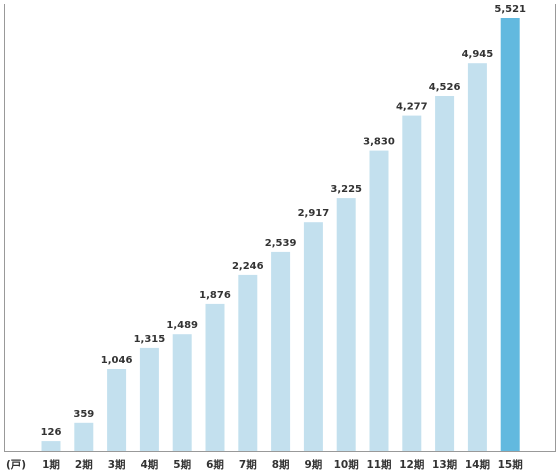 This screenshot has height=475, width=560. I want to click on tick-label-2: 2期, so click(84, 464).